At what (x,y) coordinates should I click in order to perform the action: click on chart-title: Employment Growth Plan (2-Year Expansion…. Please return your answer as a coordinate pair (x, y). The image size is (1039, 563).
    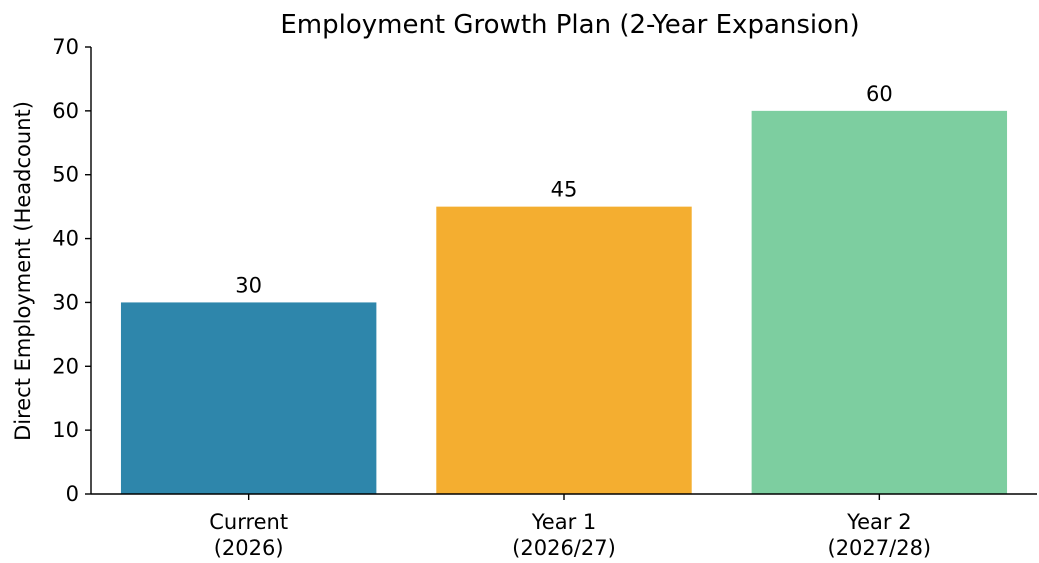
    Looking at the image, I should click on (569, 25).